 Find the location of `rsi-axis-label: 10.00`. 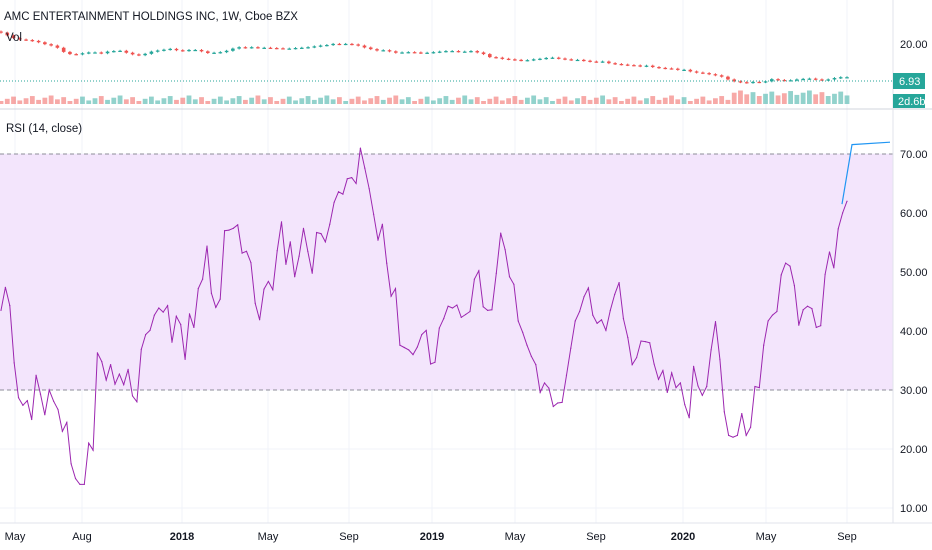

rsi-axis-label: 10.00 is located at coordinates (914, 509).